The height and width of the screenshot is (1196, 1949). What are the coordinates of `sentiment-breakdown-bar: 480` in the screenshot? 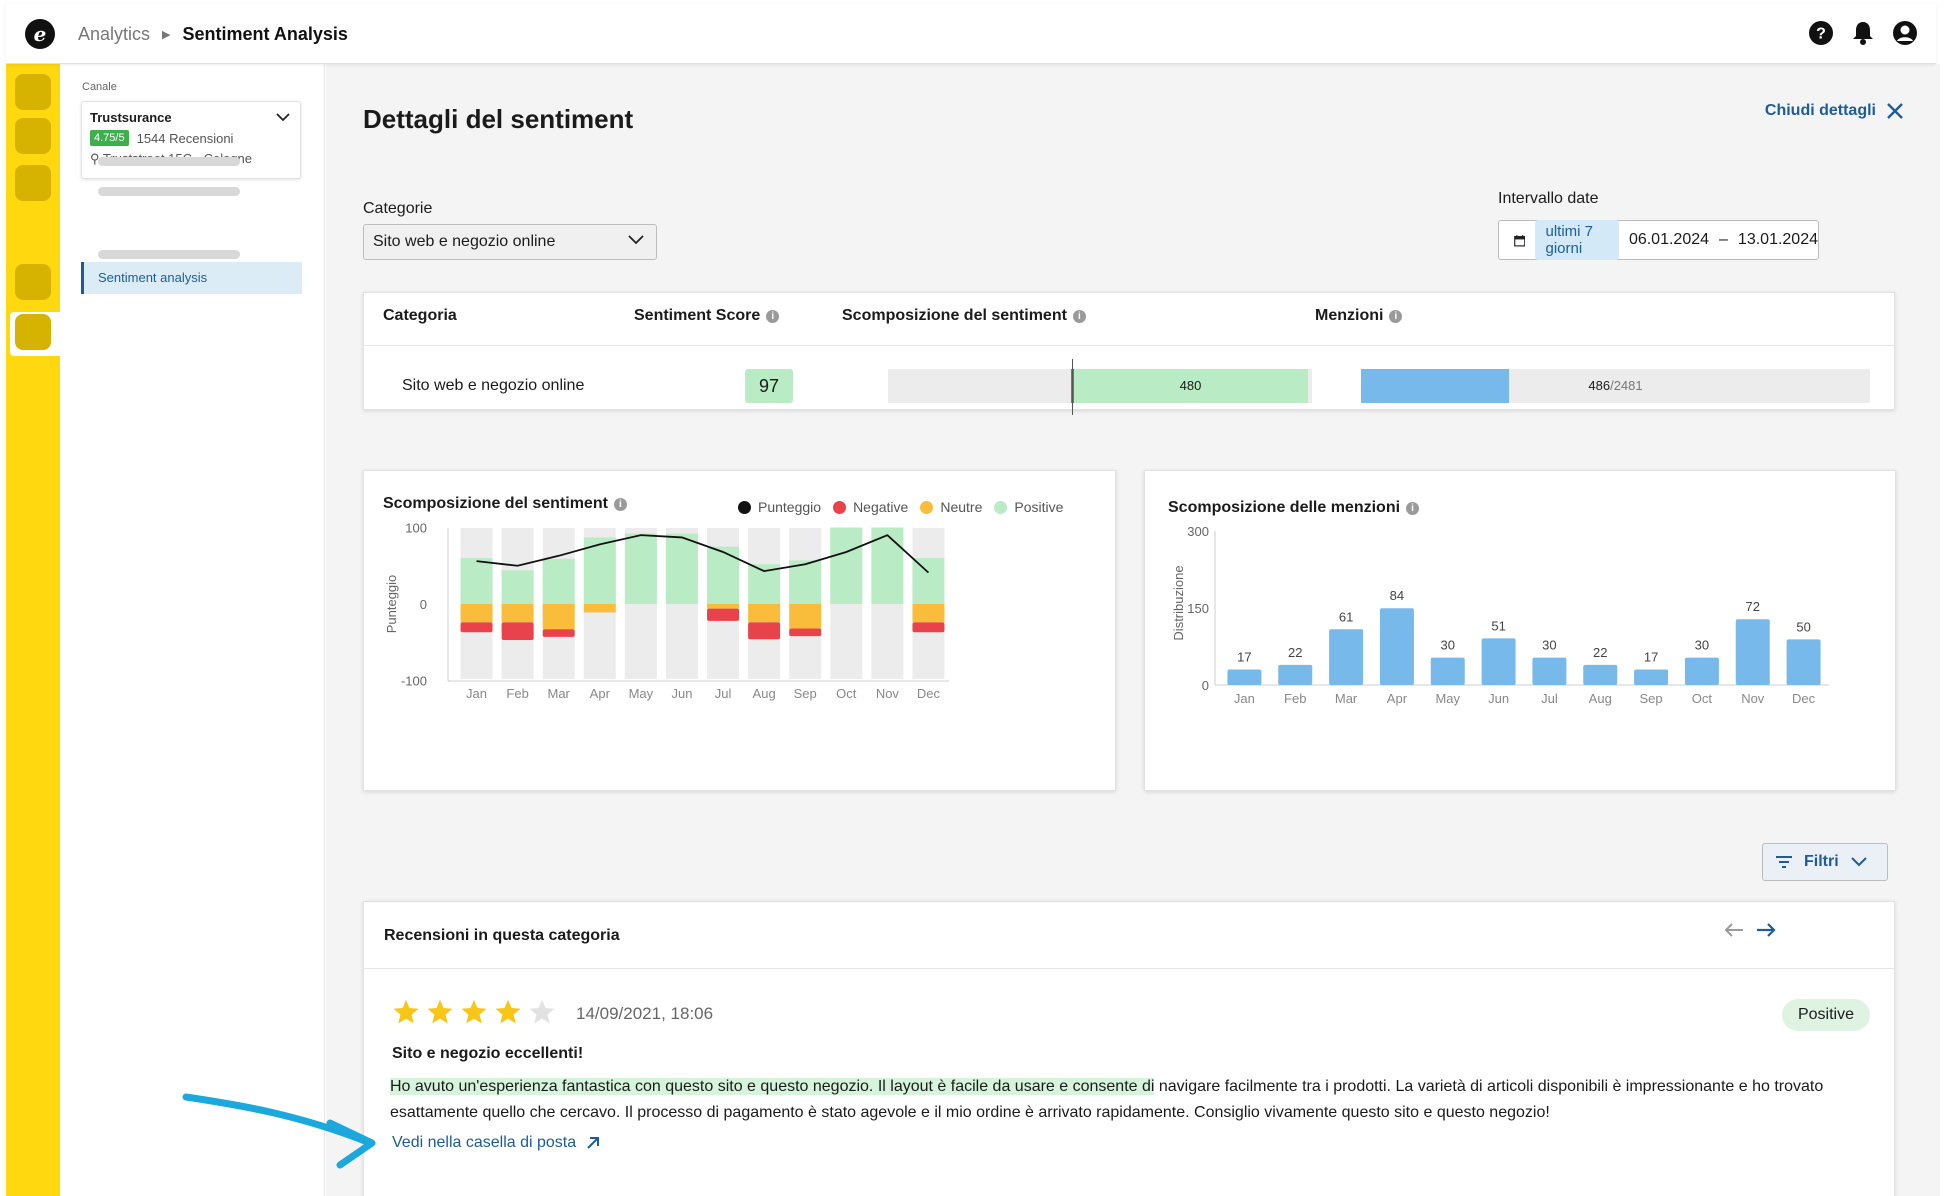 It's located at (1100, 387).